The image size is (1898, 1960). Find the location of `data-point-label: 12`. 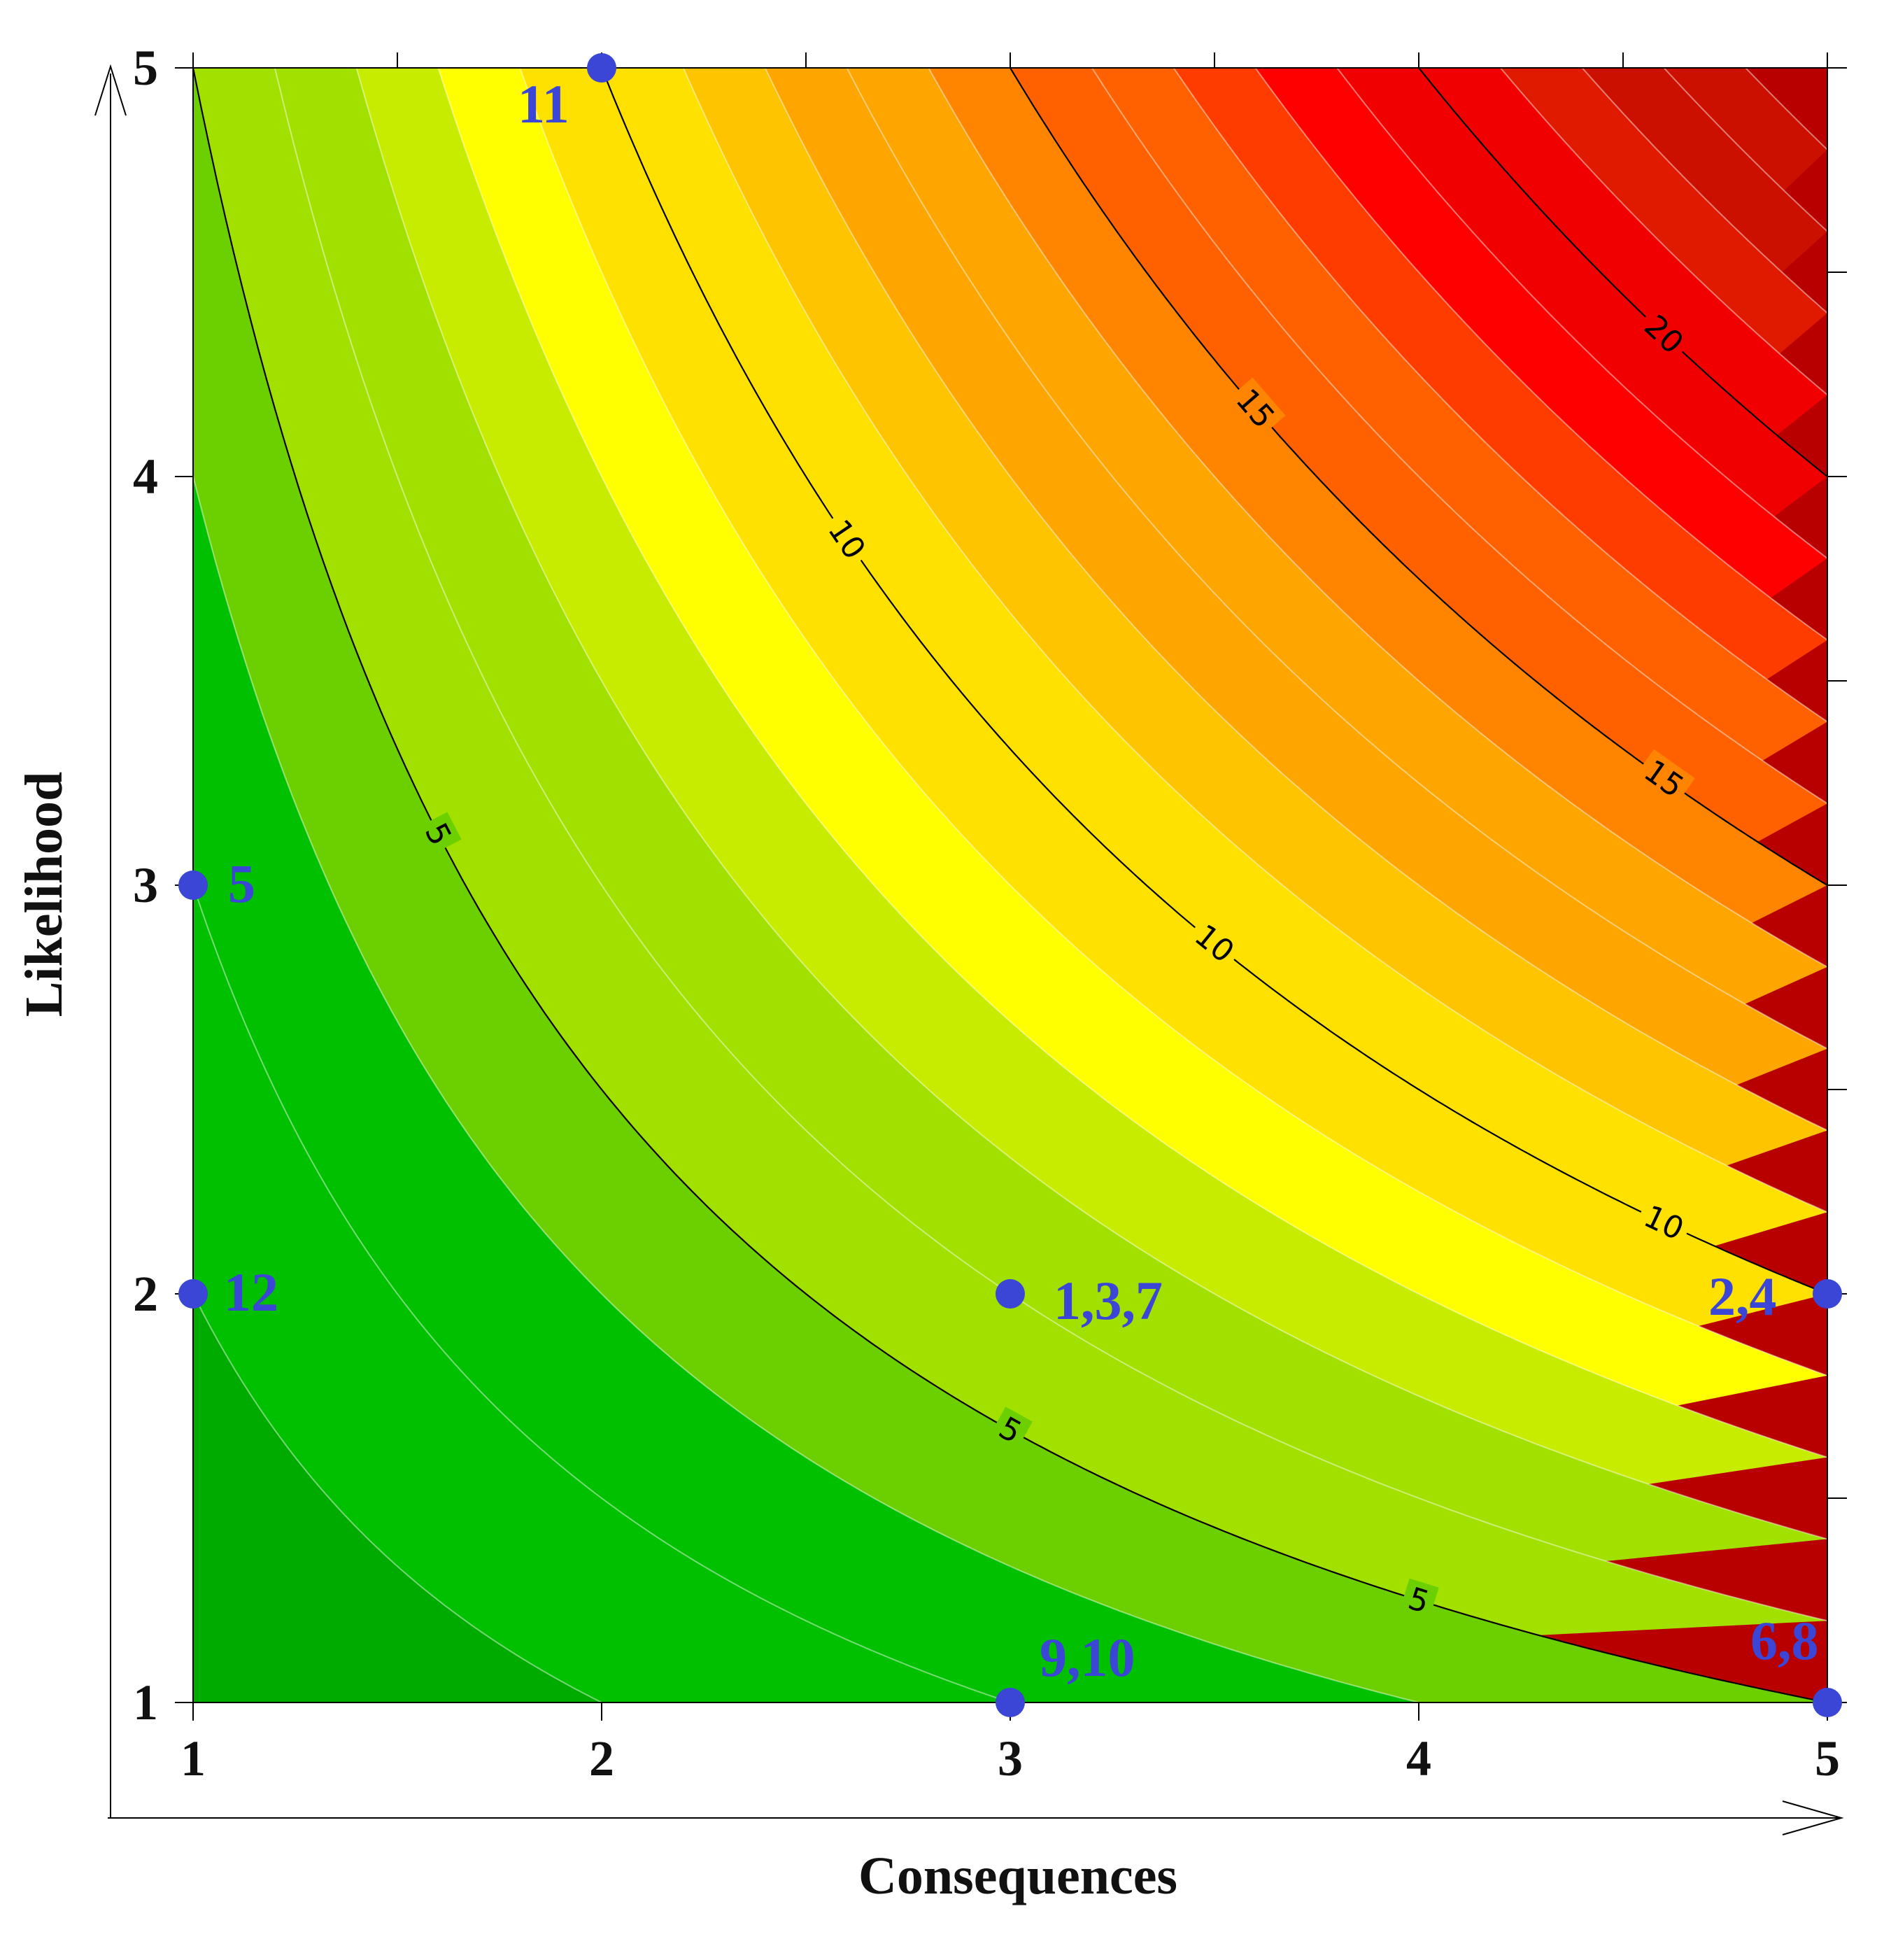

data-point-label: 12 is located at coordinates (251, 1293).